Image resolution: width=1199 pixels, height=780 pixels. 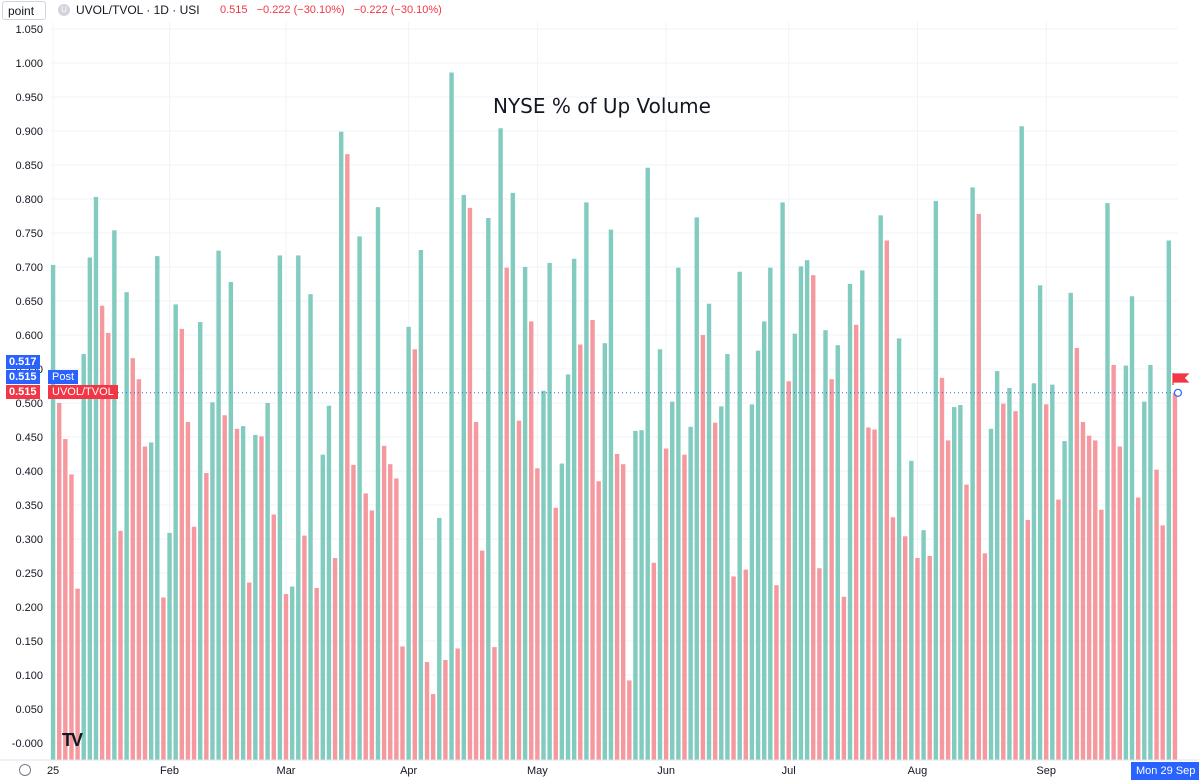 I want to click on y-tick-label: 0.750, so click(x=29, y=234).